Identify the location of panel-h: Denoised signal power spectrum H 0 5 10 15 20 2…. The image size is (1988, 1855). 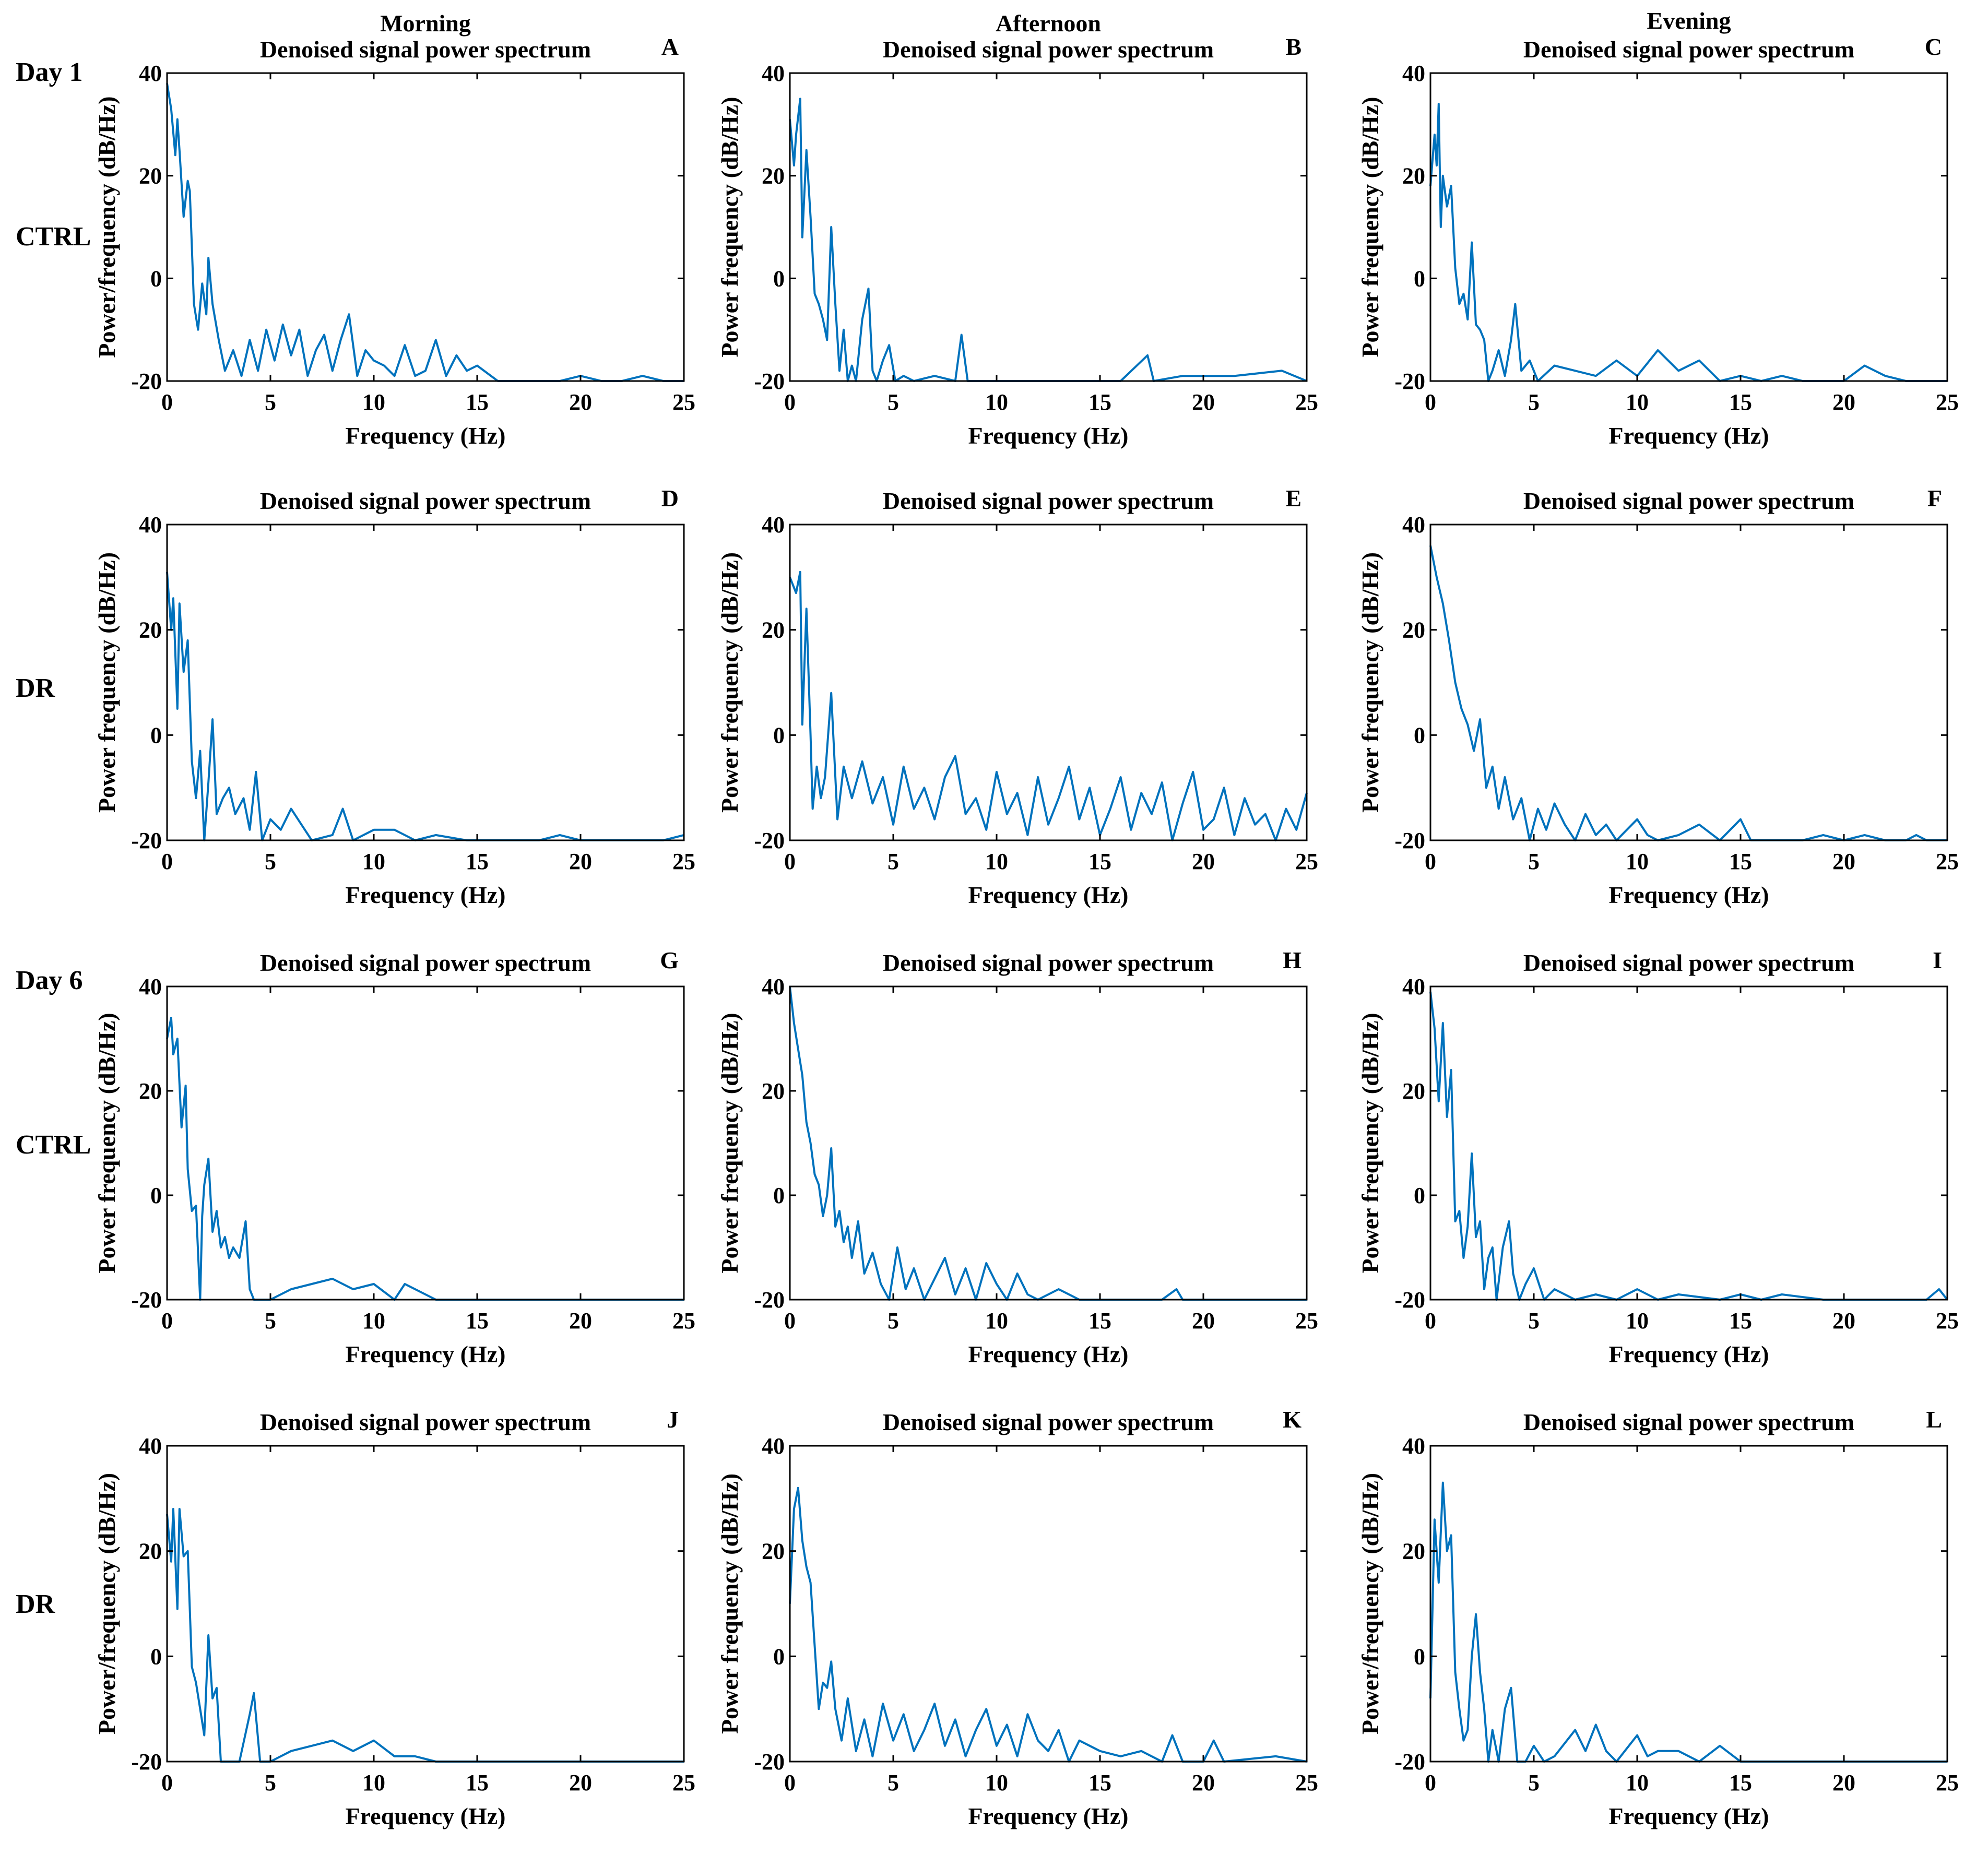
(1017, 1158).